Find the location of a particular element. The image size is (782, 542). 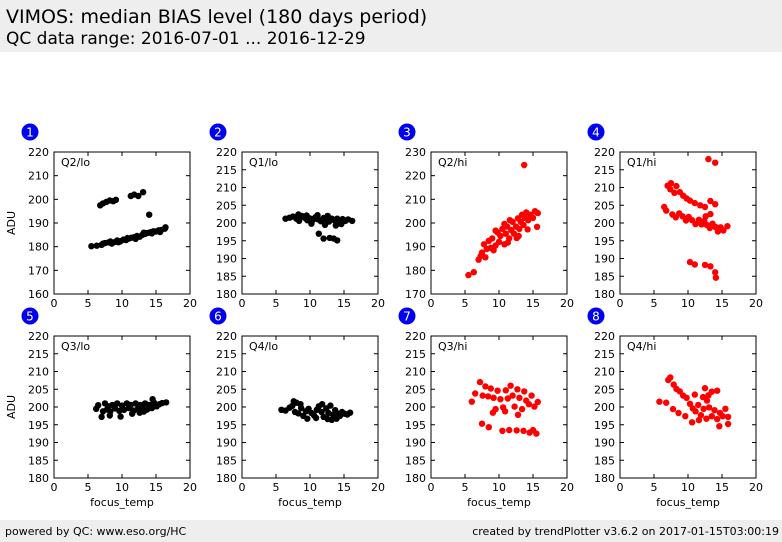

x-tick-label: 20 is located at coordinates (378, 303).